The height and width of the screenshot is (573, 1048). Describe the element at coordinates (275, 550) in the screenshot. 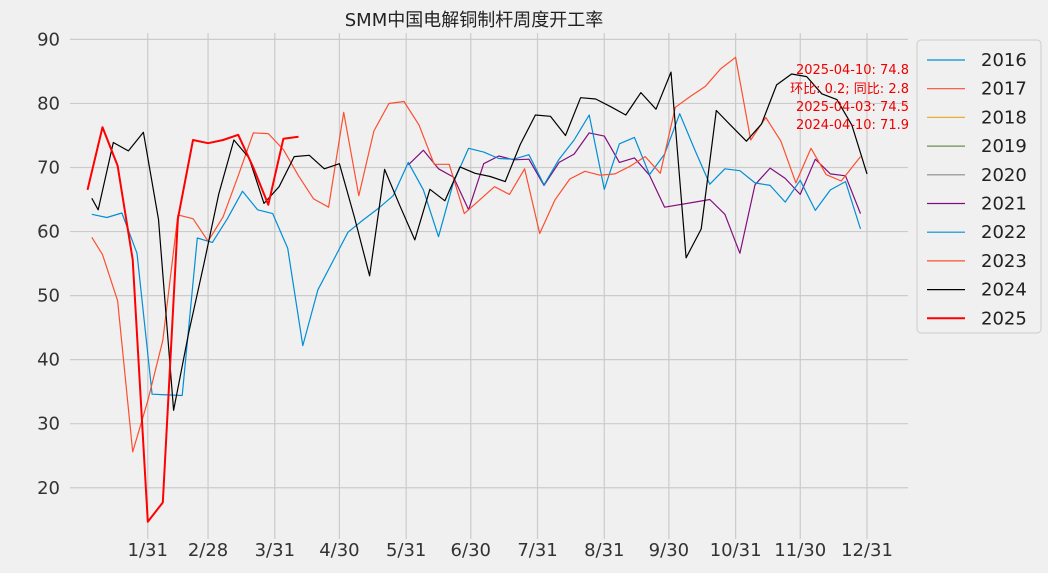

I see `x-tick-label: 3/31` at that location.